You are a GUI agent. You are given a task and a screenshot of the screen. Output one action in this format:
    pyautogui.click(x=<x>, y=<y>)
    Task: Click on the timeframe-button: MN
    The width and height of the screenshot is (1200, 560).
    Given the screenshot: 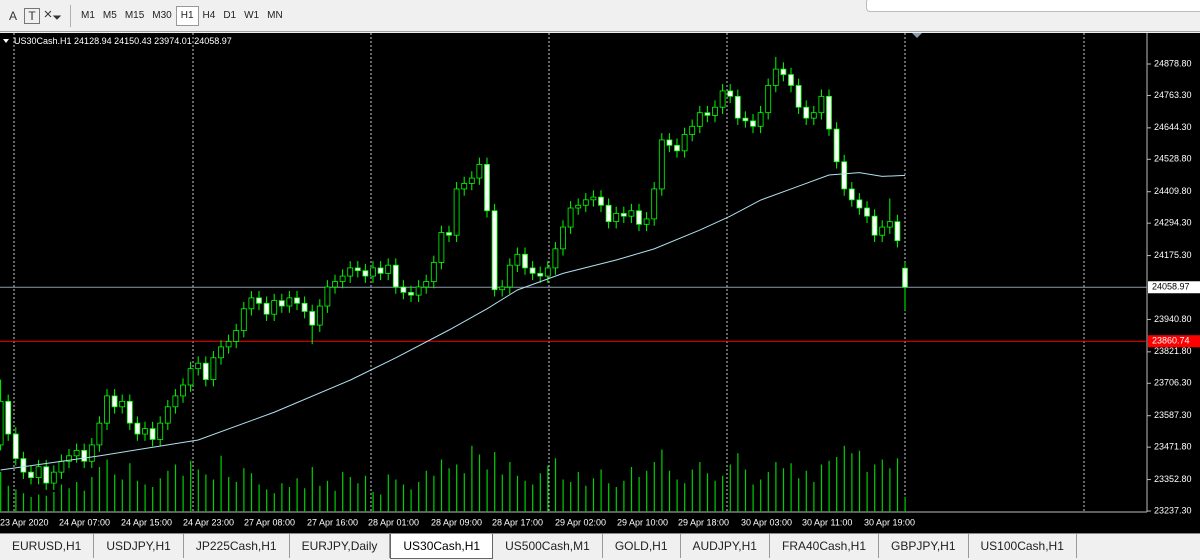 What is the action you would take?
    pyautogui.click(x=275, y=15)
    